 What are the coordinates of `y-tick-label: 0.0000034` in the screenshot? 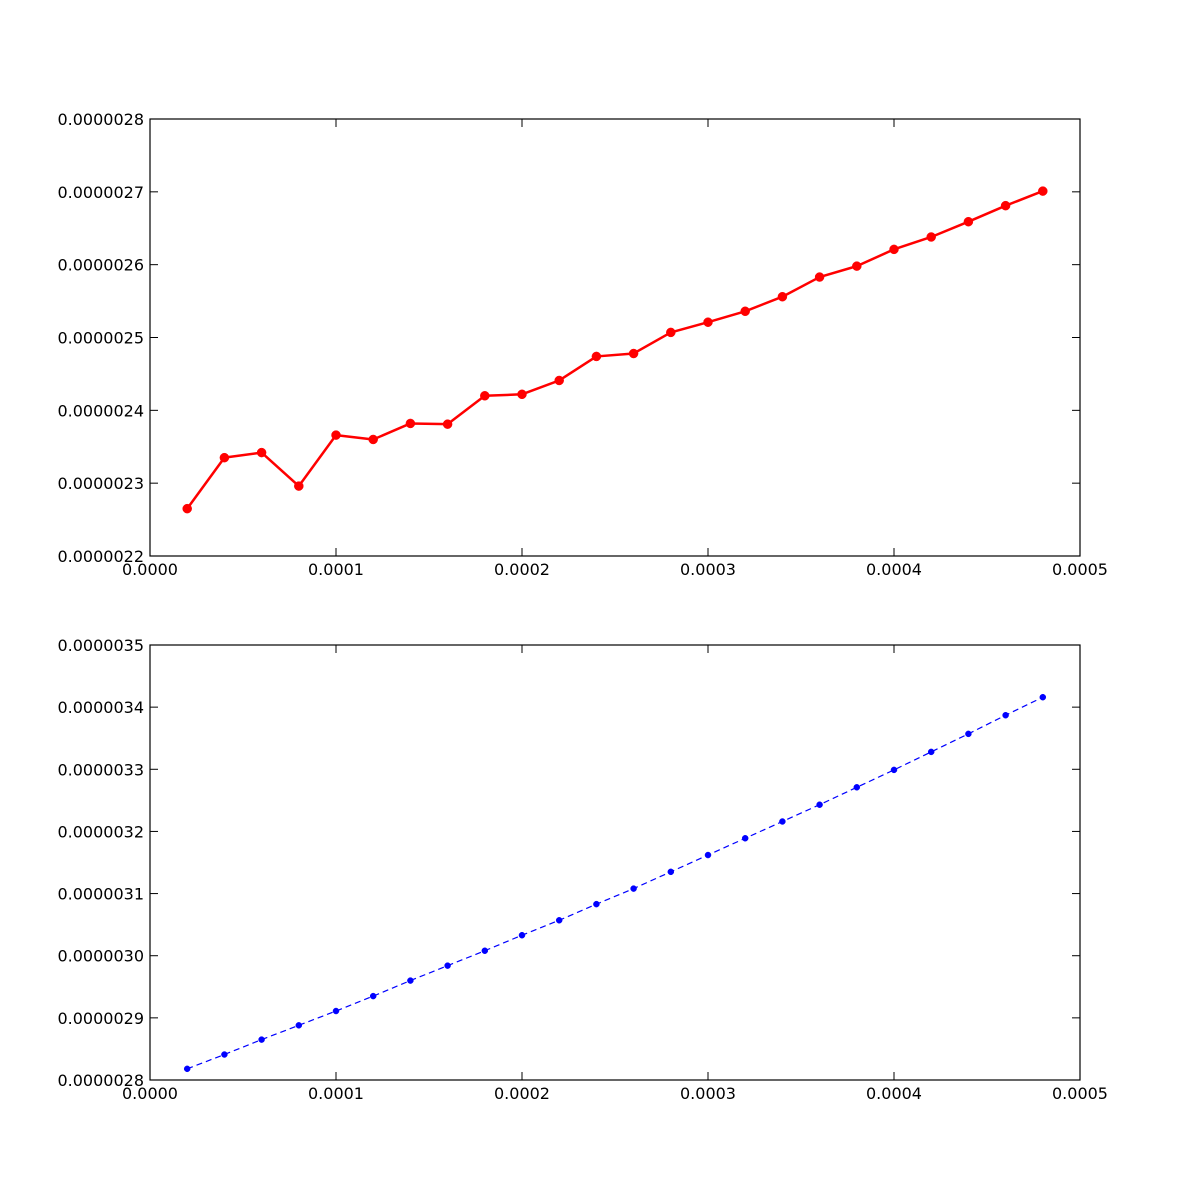 It's located at (100, 707).